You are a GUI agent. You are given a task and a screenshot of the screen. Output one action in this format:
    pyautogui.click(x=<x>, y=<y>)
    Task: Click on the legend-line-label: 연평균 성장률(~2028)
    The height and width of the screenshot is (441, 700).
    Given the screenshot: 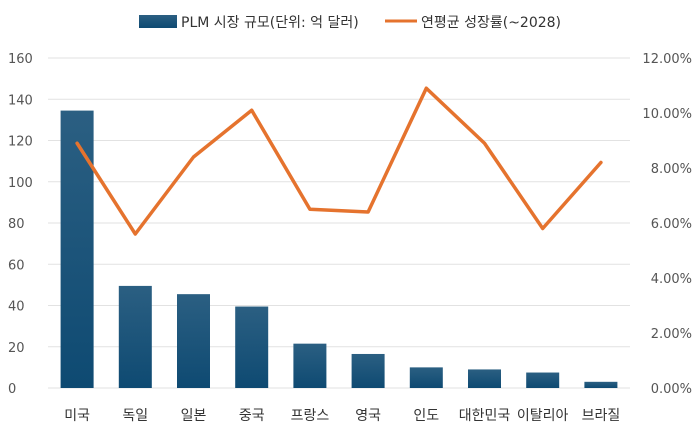 What is the action you would take?
    pyautogui.click(x=491, y=23)
    